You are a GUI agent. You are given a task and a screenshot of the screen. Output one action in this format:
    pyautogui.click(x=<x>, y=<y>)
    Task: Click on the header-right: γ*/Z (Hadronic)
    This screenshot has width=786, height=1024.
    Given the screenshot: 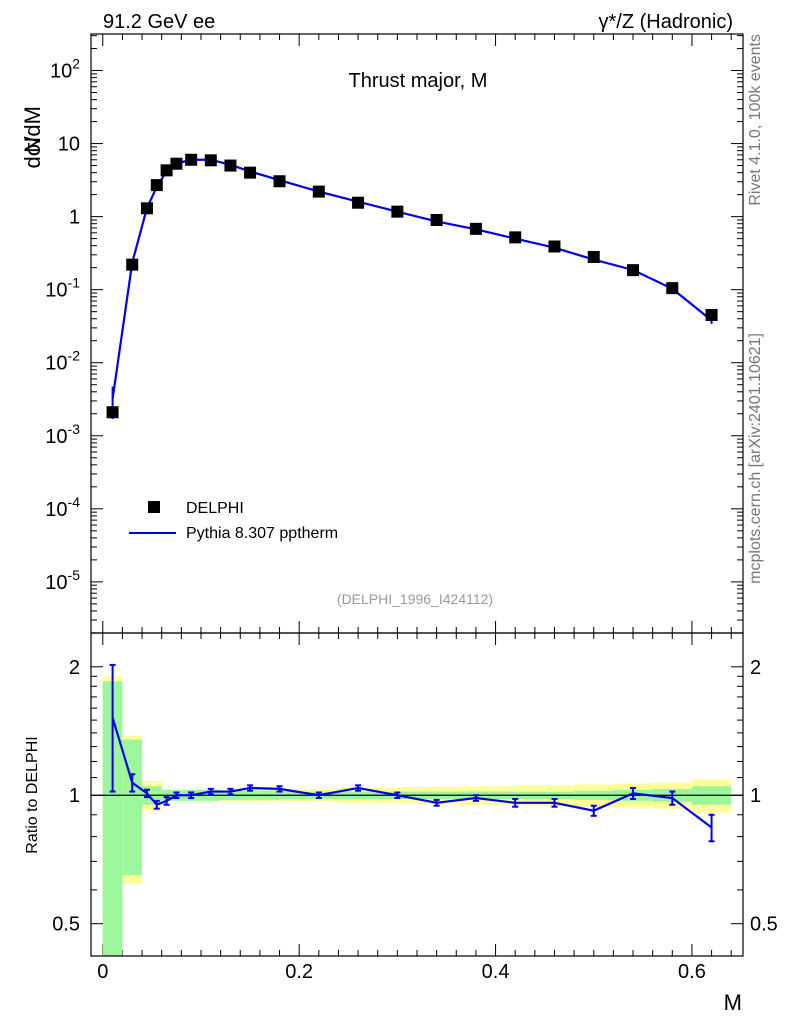 What is the action you would take?
    pyautogui.click(x=666, y=22)
    